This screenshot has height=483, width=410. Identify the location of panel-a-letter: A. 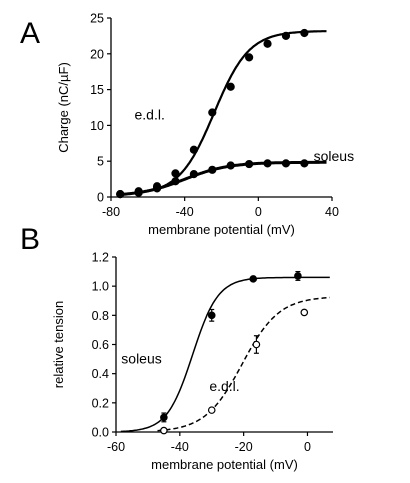
(30, 33).